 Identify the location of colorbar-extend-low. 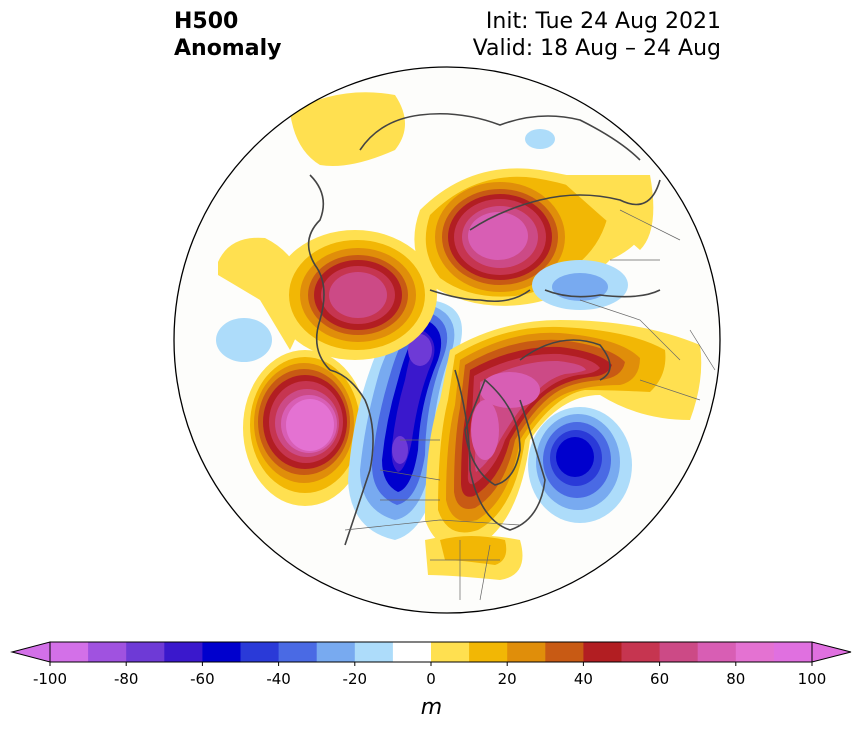
(30, 652).